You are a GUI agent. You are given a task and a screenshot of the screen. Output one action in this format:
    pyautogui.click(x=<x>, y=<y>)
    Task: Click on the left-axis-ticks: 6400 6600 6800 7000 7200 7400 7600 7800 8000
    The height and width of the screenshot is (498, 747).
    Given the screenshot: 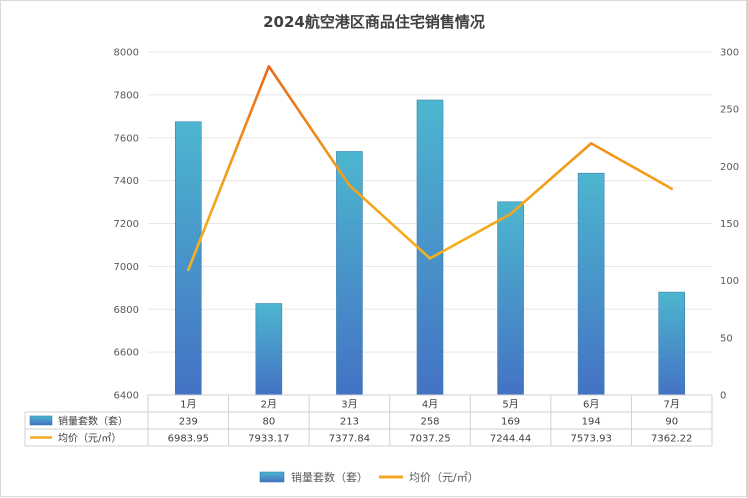 What is the action you would take?
    pyautogui.click(x=126, y=225)
    